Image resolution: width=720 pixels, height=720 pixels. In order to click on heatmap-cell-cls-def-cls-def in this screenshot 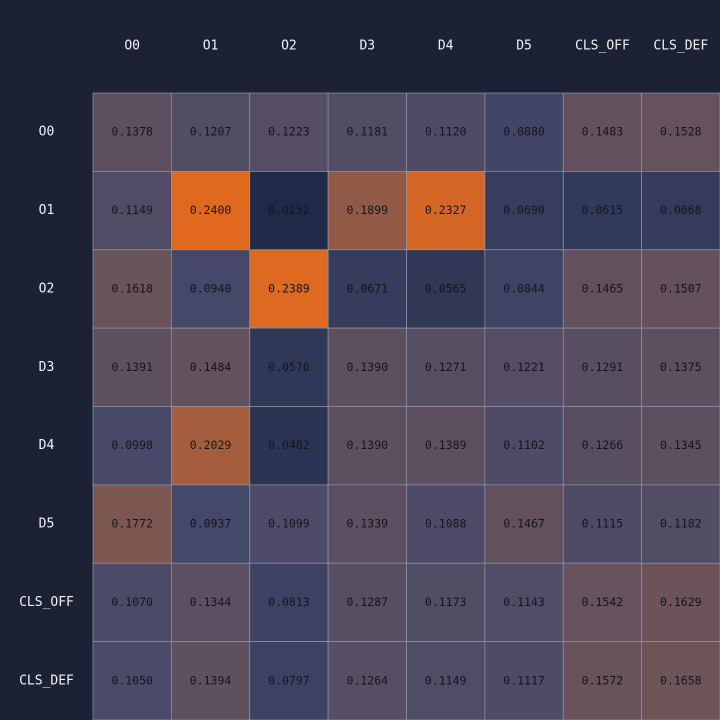, I will do `click(680, 680)`.